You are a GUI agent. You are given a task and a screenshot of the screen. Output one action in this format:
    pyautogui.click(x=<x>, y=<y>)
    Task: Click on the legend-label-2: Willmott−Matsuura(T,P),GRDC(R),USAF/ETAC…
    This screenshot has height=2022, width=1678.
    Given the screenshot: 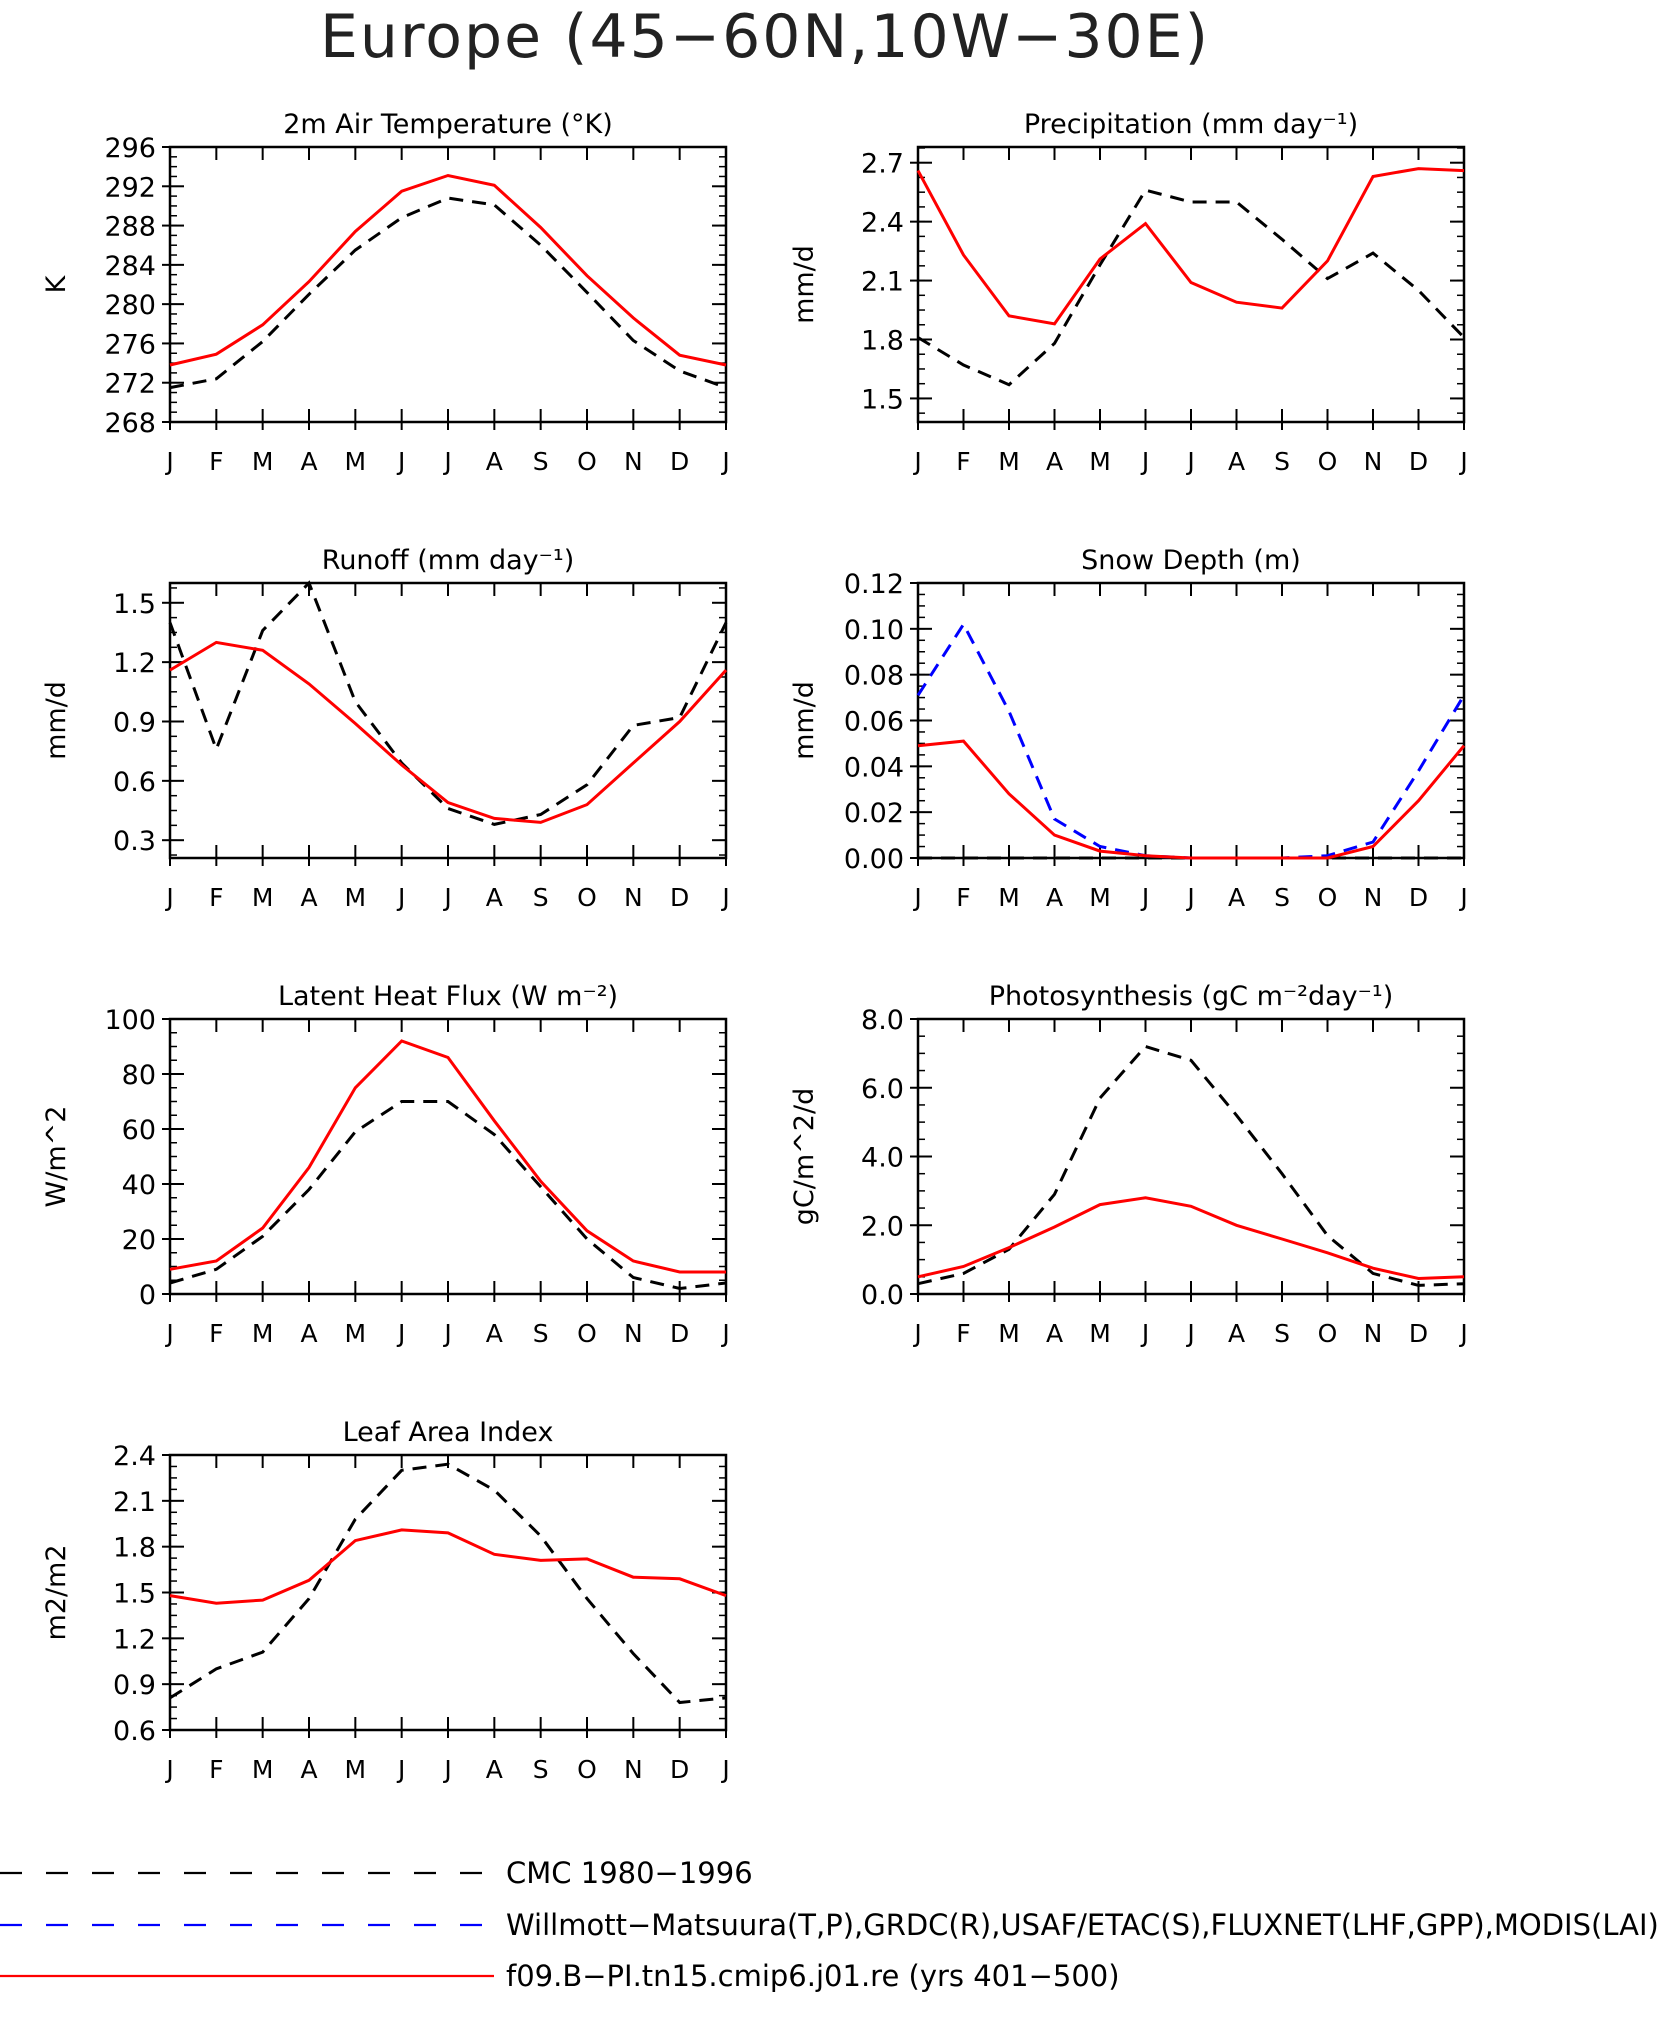 What is the action you would take?
    pyautogui.click(x=1082, y=1925)
    